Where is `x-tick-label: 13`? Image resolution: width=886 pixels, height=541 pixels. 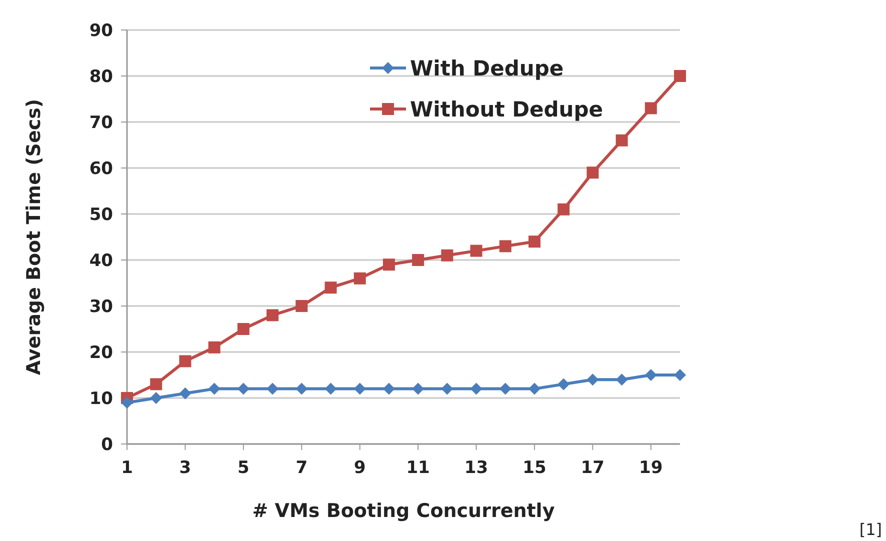
x-tick-label: 13 is located at coordinates (476, 468).